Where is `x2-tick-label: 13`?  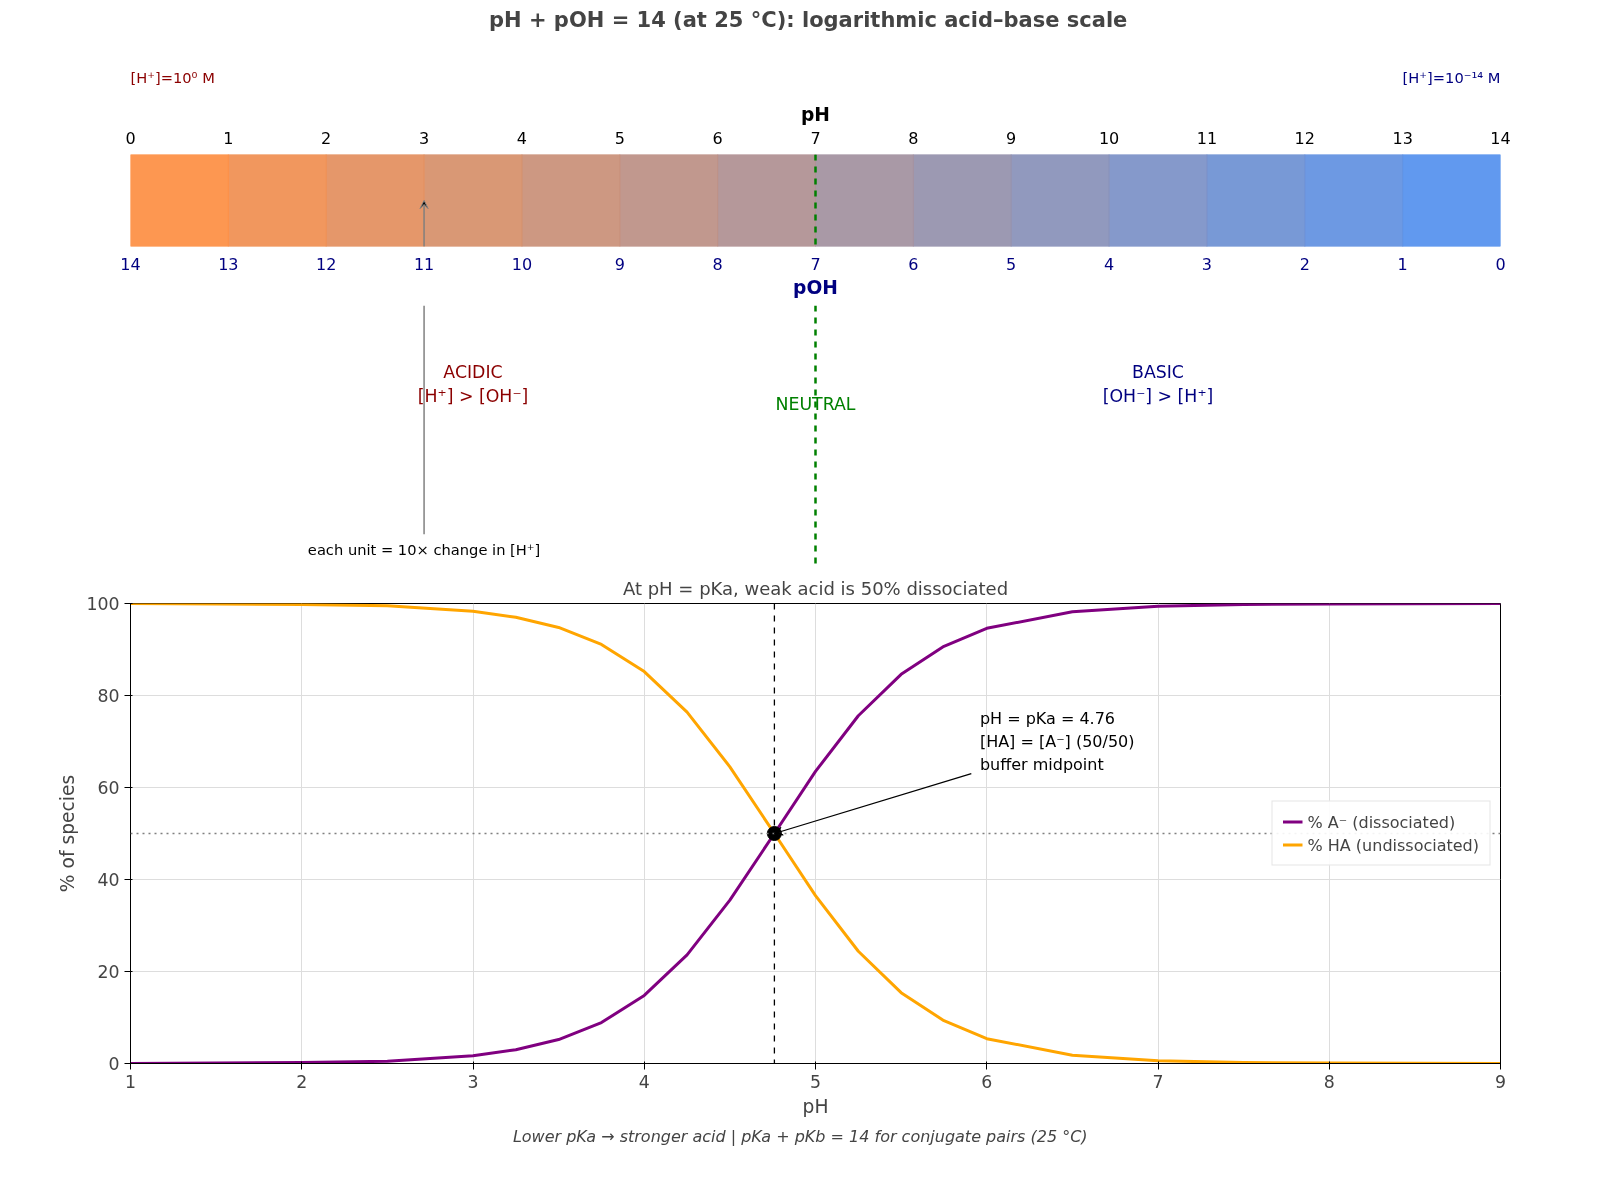
x2-tick-label: 13 is located at coordinates (1402, 138).